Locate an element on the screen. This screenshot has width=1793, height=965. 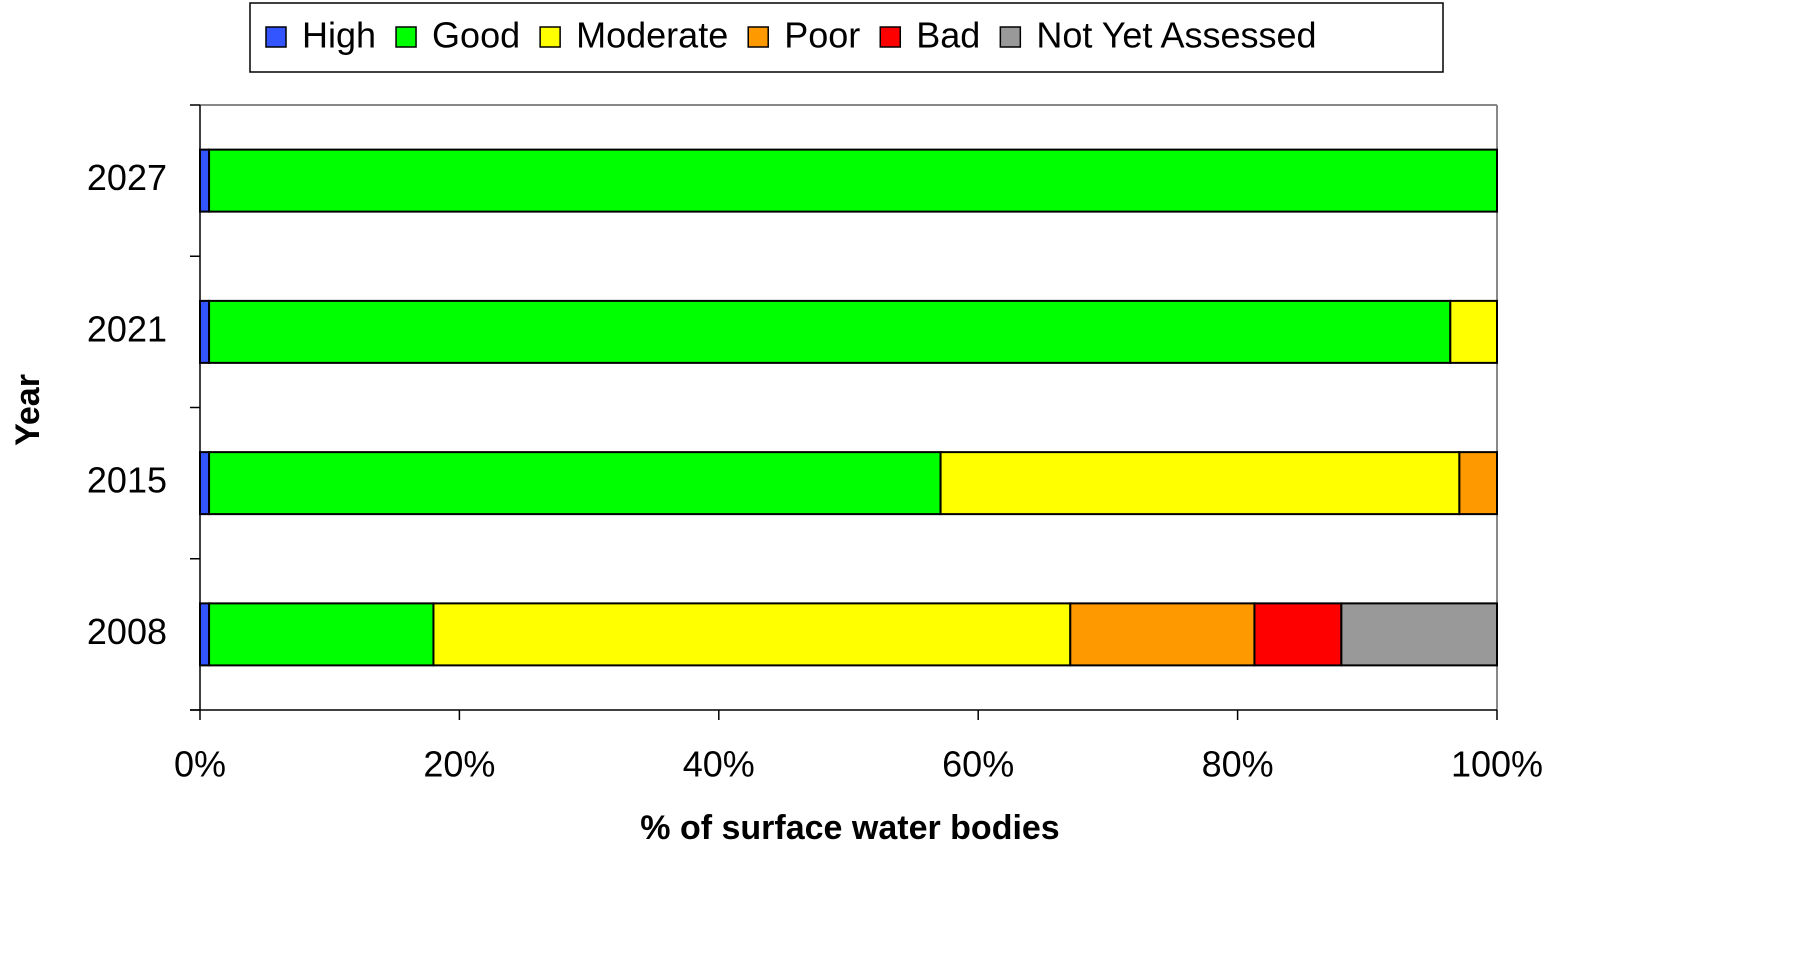
x-tick-label: 100% is located at coordinates (1497, 764).